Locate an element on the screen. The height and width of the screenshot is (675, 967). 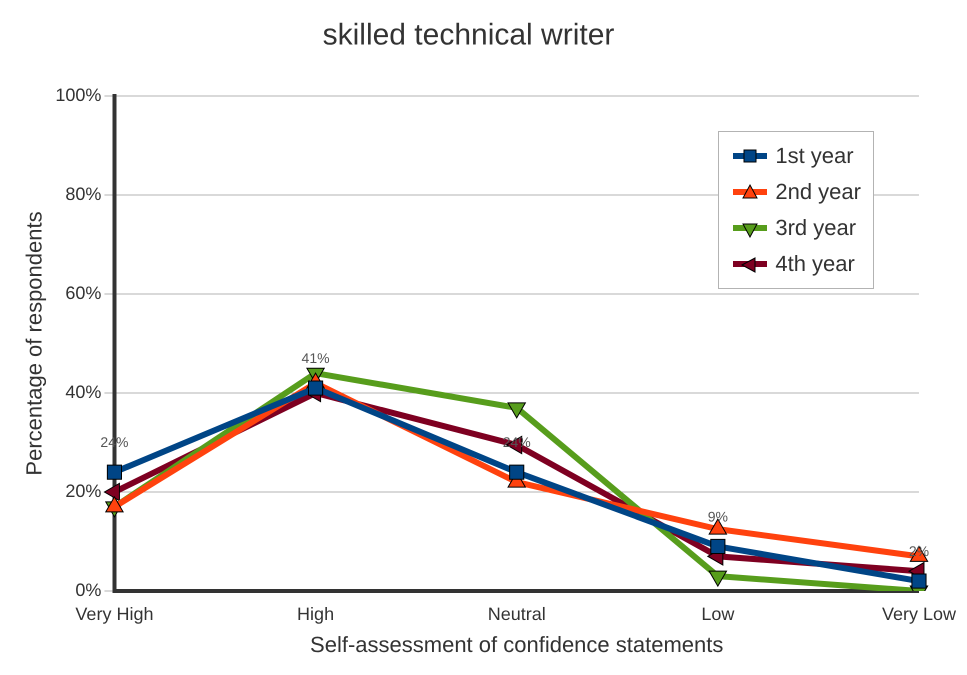
y-tick-label: 100% is located at coordinates (78, 94).